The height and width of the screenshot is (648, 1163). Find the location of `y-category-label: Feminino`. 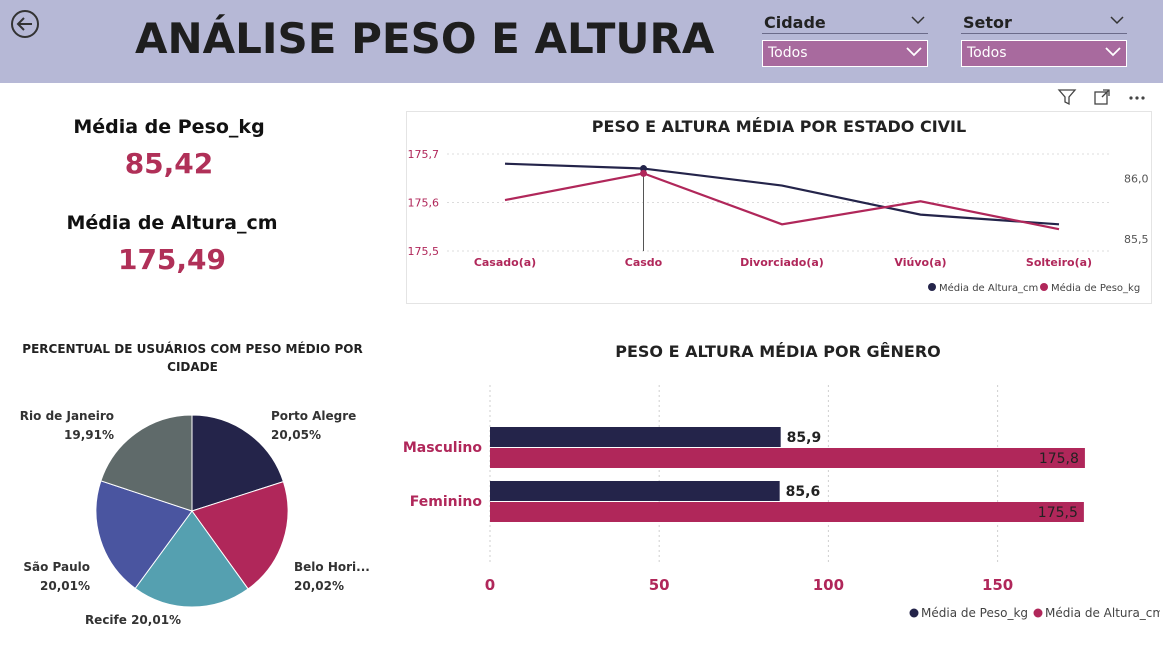

y-category-label: Feminino is located at coordinates (446, 502).